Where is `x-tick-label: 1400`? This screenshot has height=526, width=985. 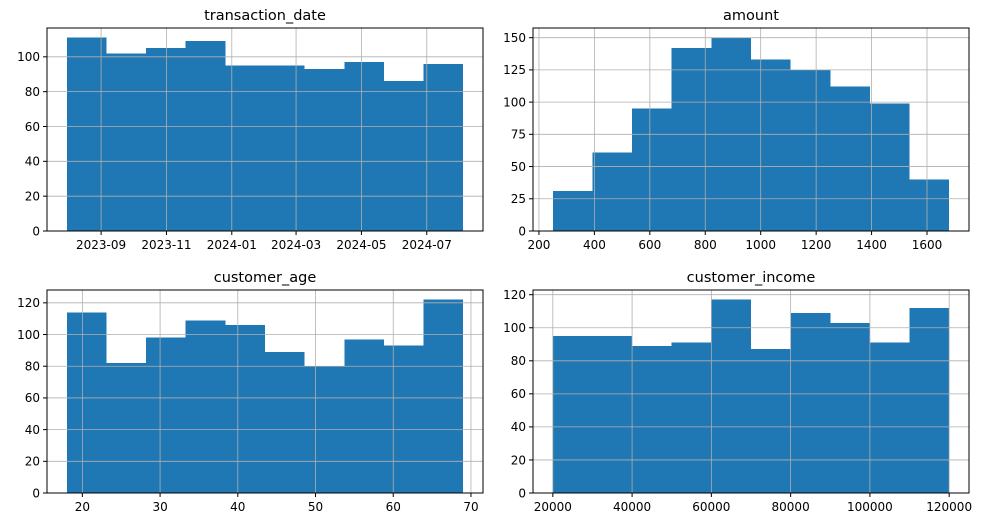 x-tick-label: 1400 is located at coordinates (871, 245).